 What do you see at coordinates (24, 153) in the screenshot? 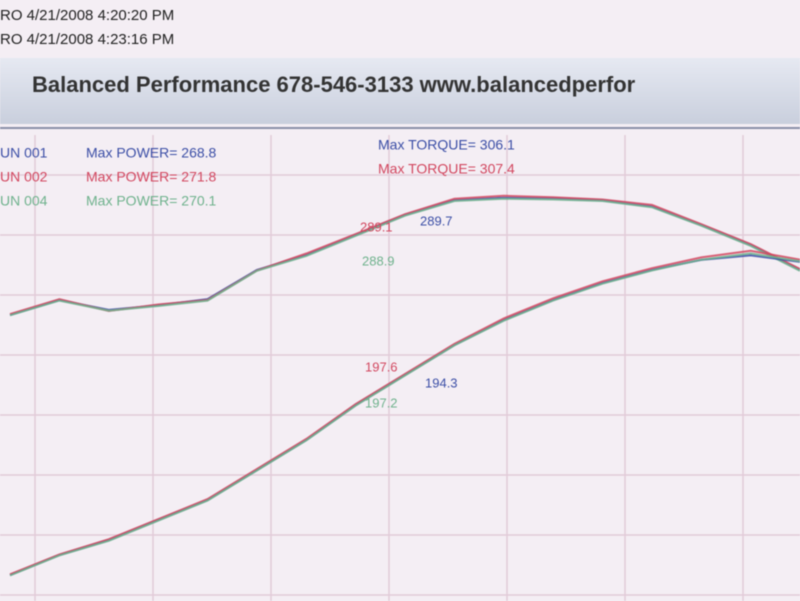
I see `legend-run: UN 001` at bounding box center [24, 153].